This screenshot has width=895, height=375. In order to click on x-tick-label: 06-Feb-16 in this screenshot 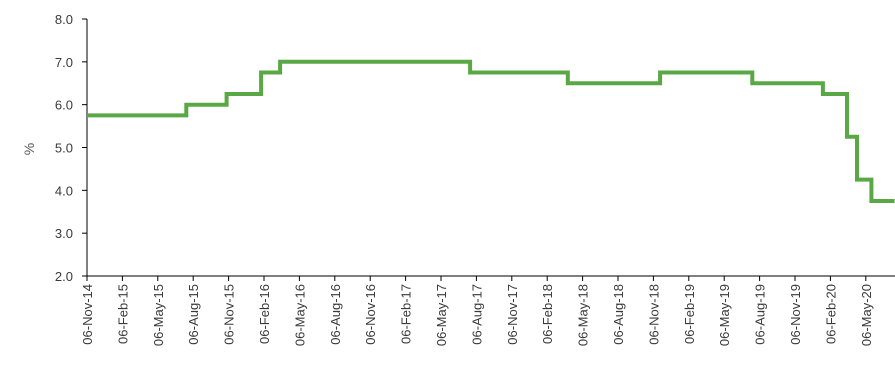, I will do `click(264, 314)`.